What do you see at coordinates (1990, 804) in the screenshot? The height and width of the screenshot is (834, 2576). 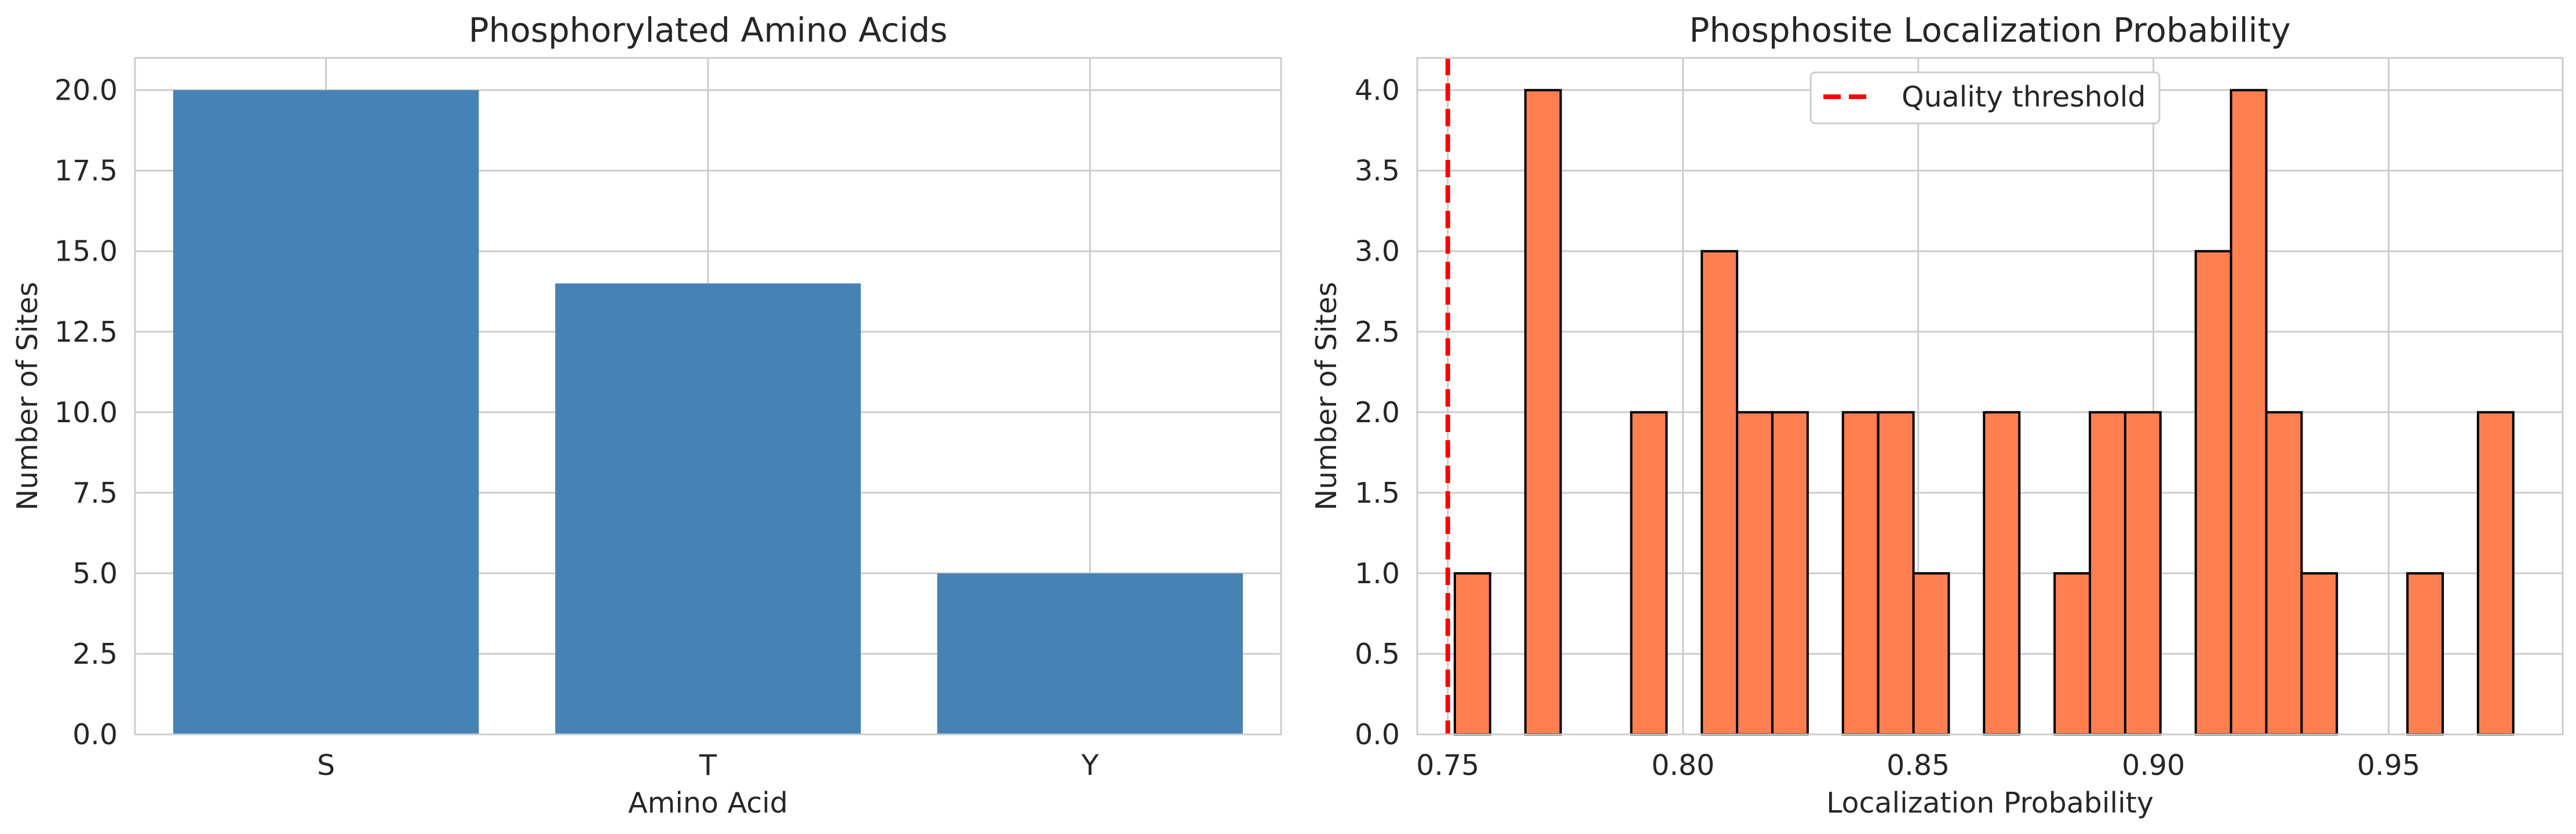 I see `x-axis-label: Localization Probability` at bounding box center [1990, 804].